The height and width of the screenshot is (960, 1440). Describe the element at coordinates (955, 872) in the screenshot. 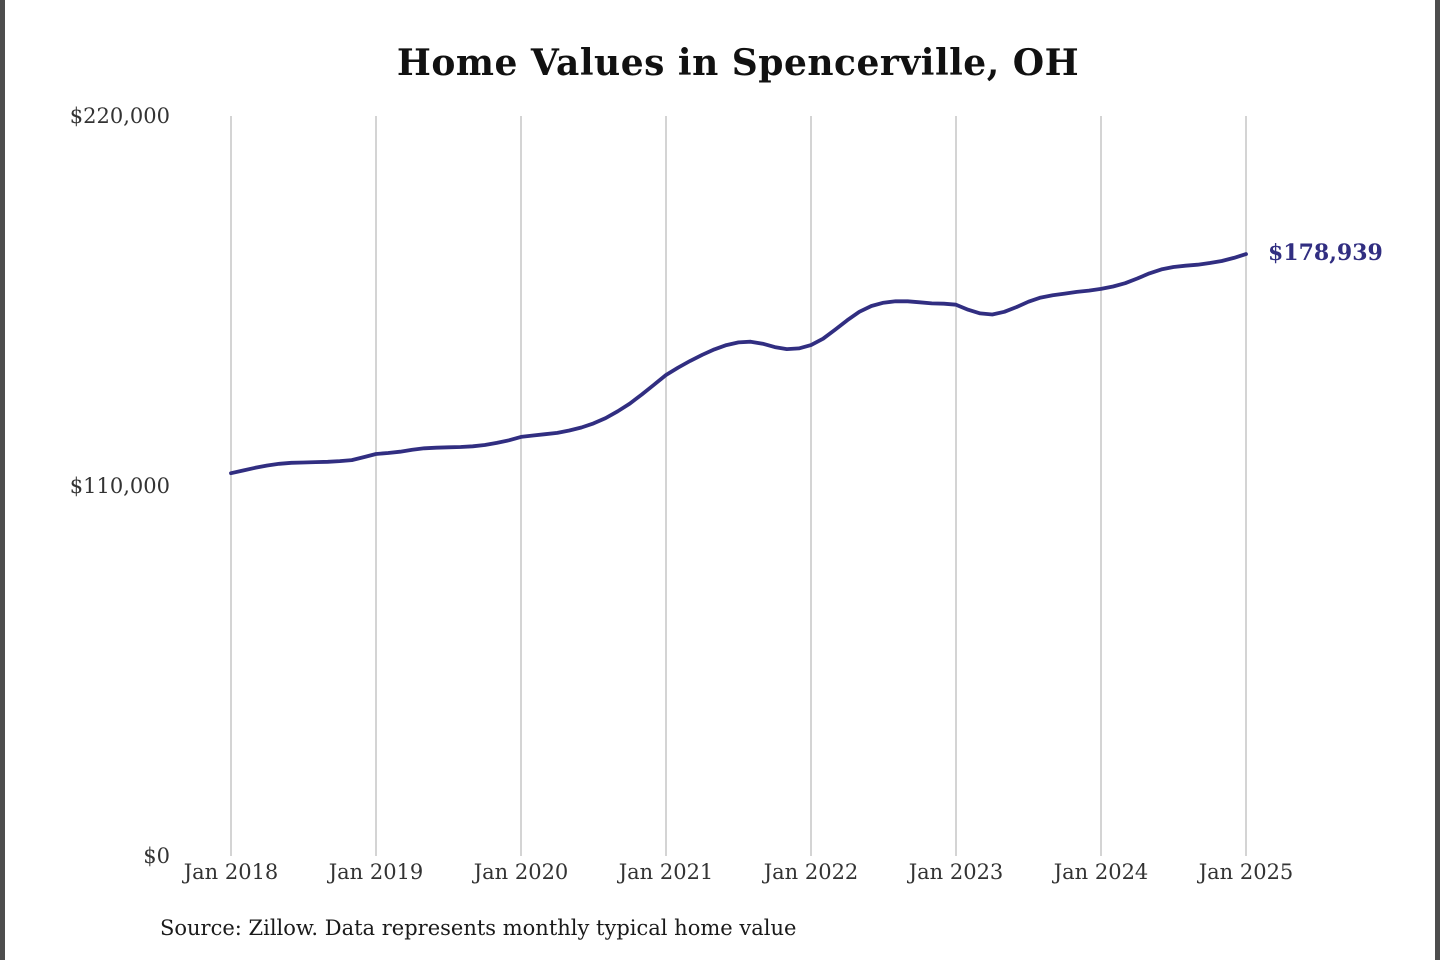

I see `x-axis-label: Jan 2023` at that location.